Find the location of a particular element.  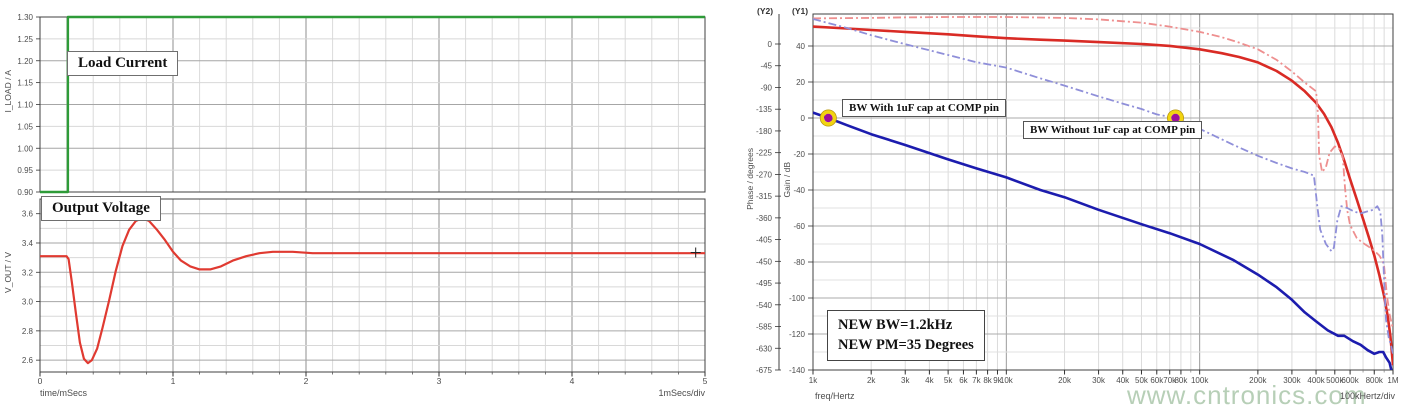

time-axis-unit: time/mSecs is located at coordinates (64, 393).